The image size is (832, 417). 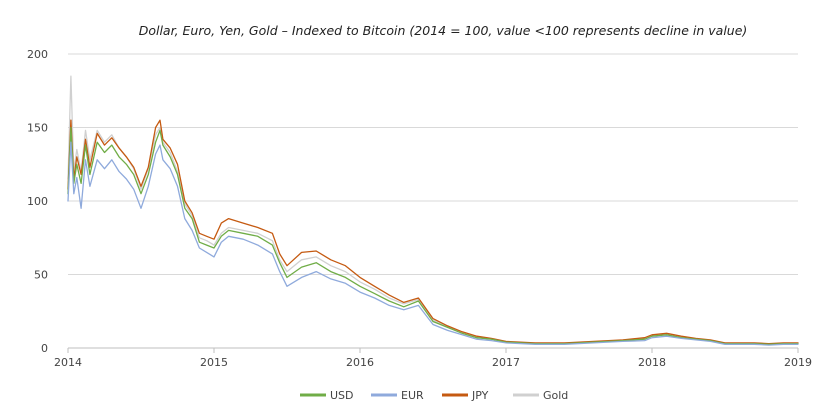 I want to click on x-tick-label: 2014, so click(x=68, y=362).